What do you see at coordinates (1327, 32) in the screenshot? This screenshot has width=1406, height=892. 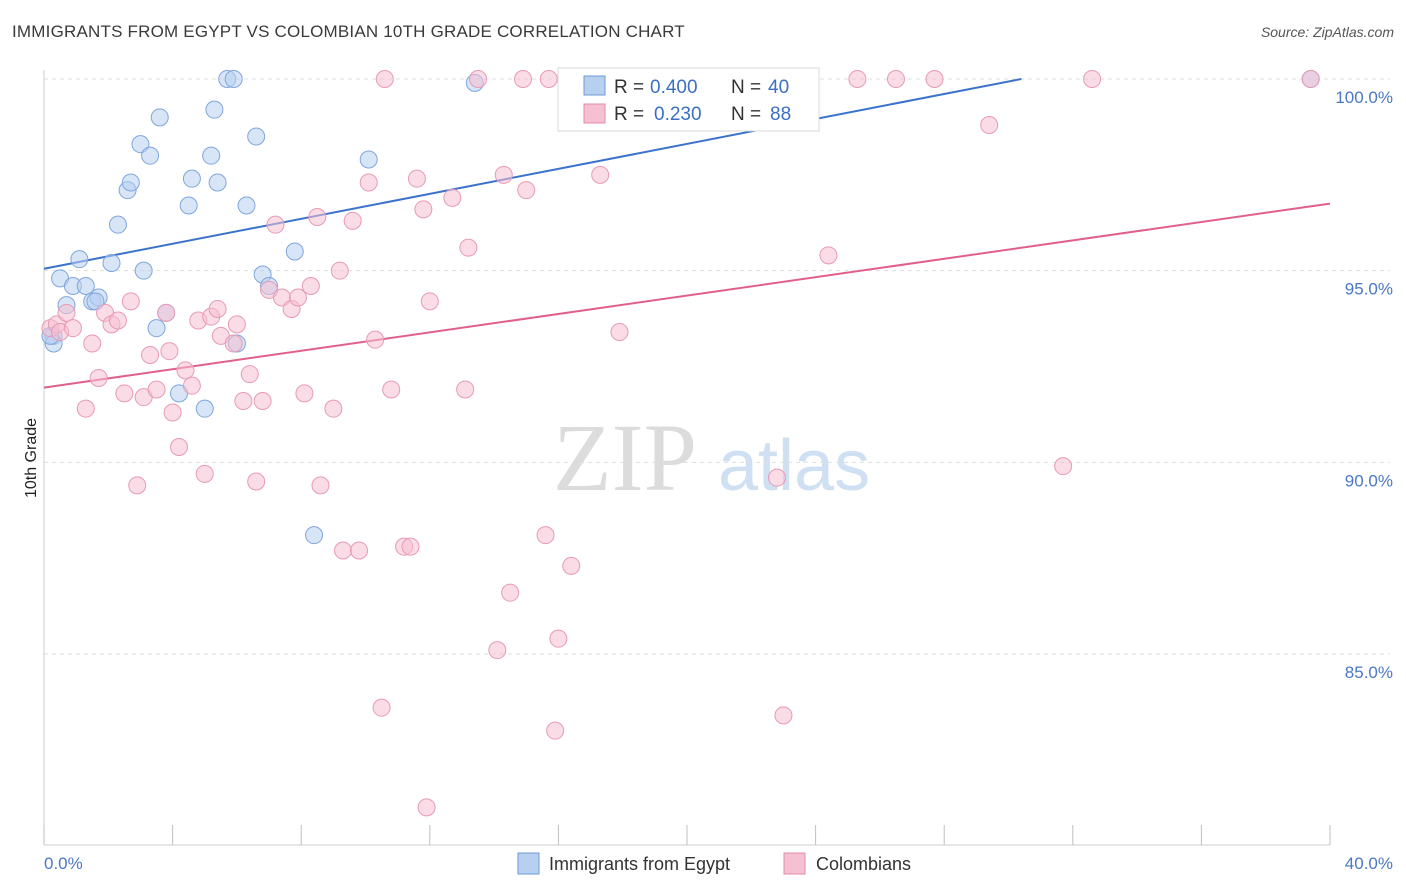 I see `source-credit: Source: ZipAtlas.com` at bounding box center [1327, 32].